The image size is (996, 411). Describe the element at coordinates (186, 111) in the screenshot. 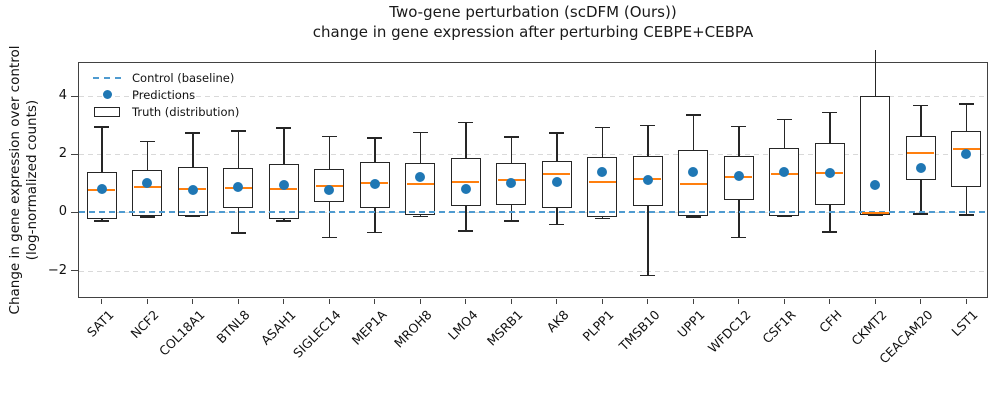

I see `legend-label: Truth (distribution)` at that location.